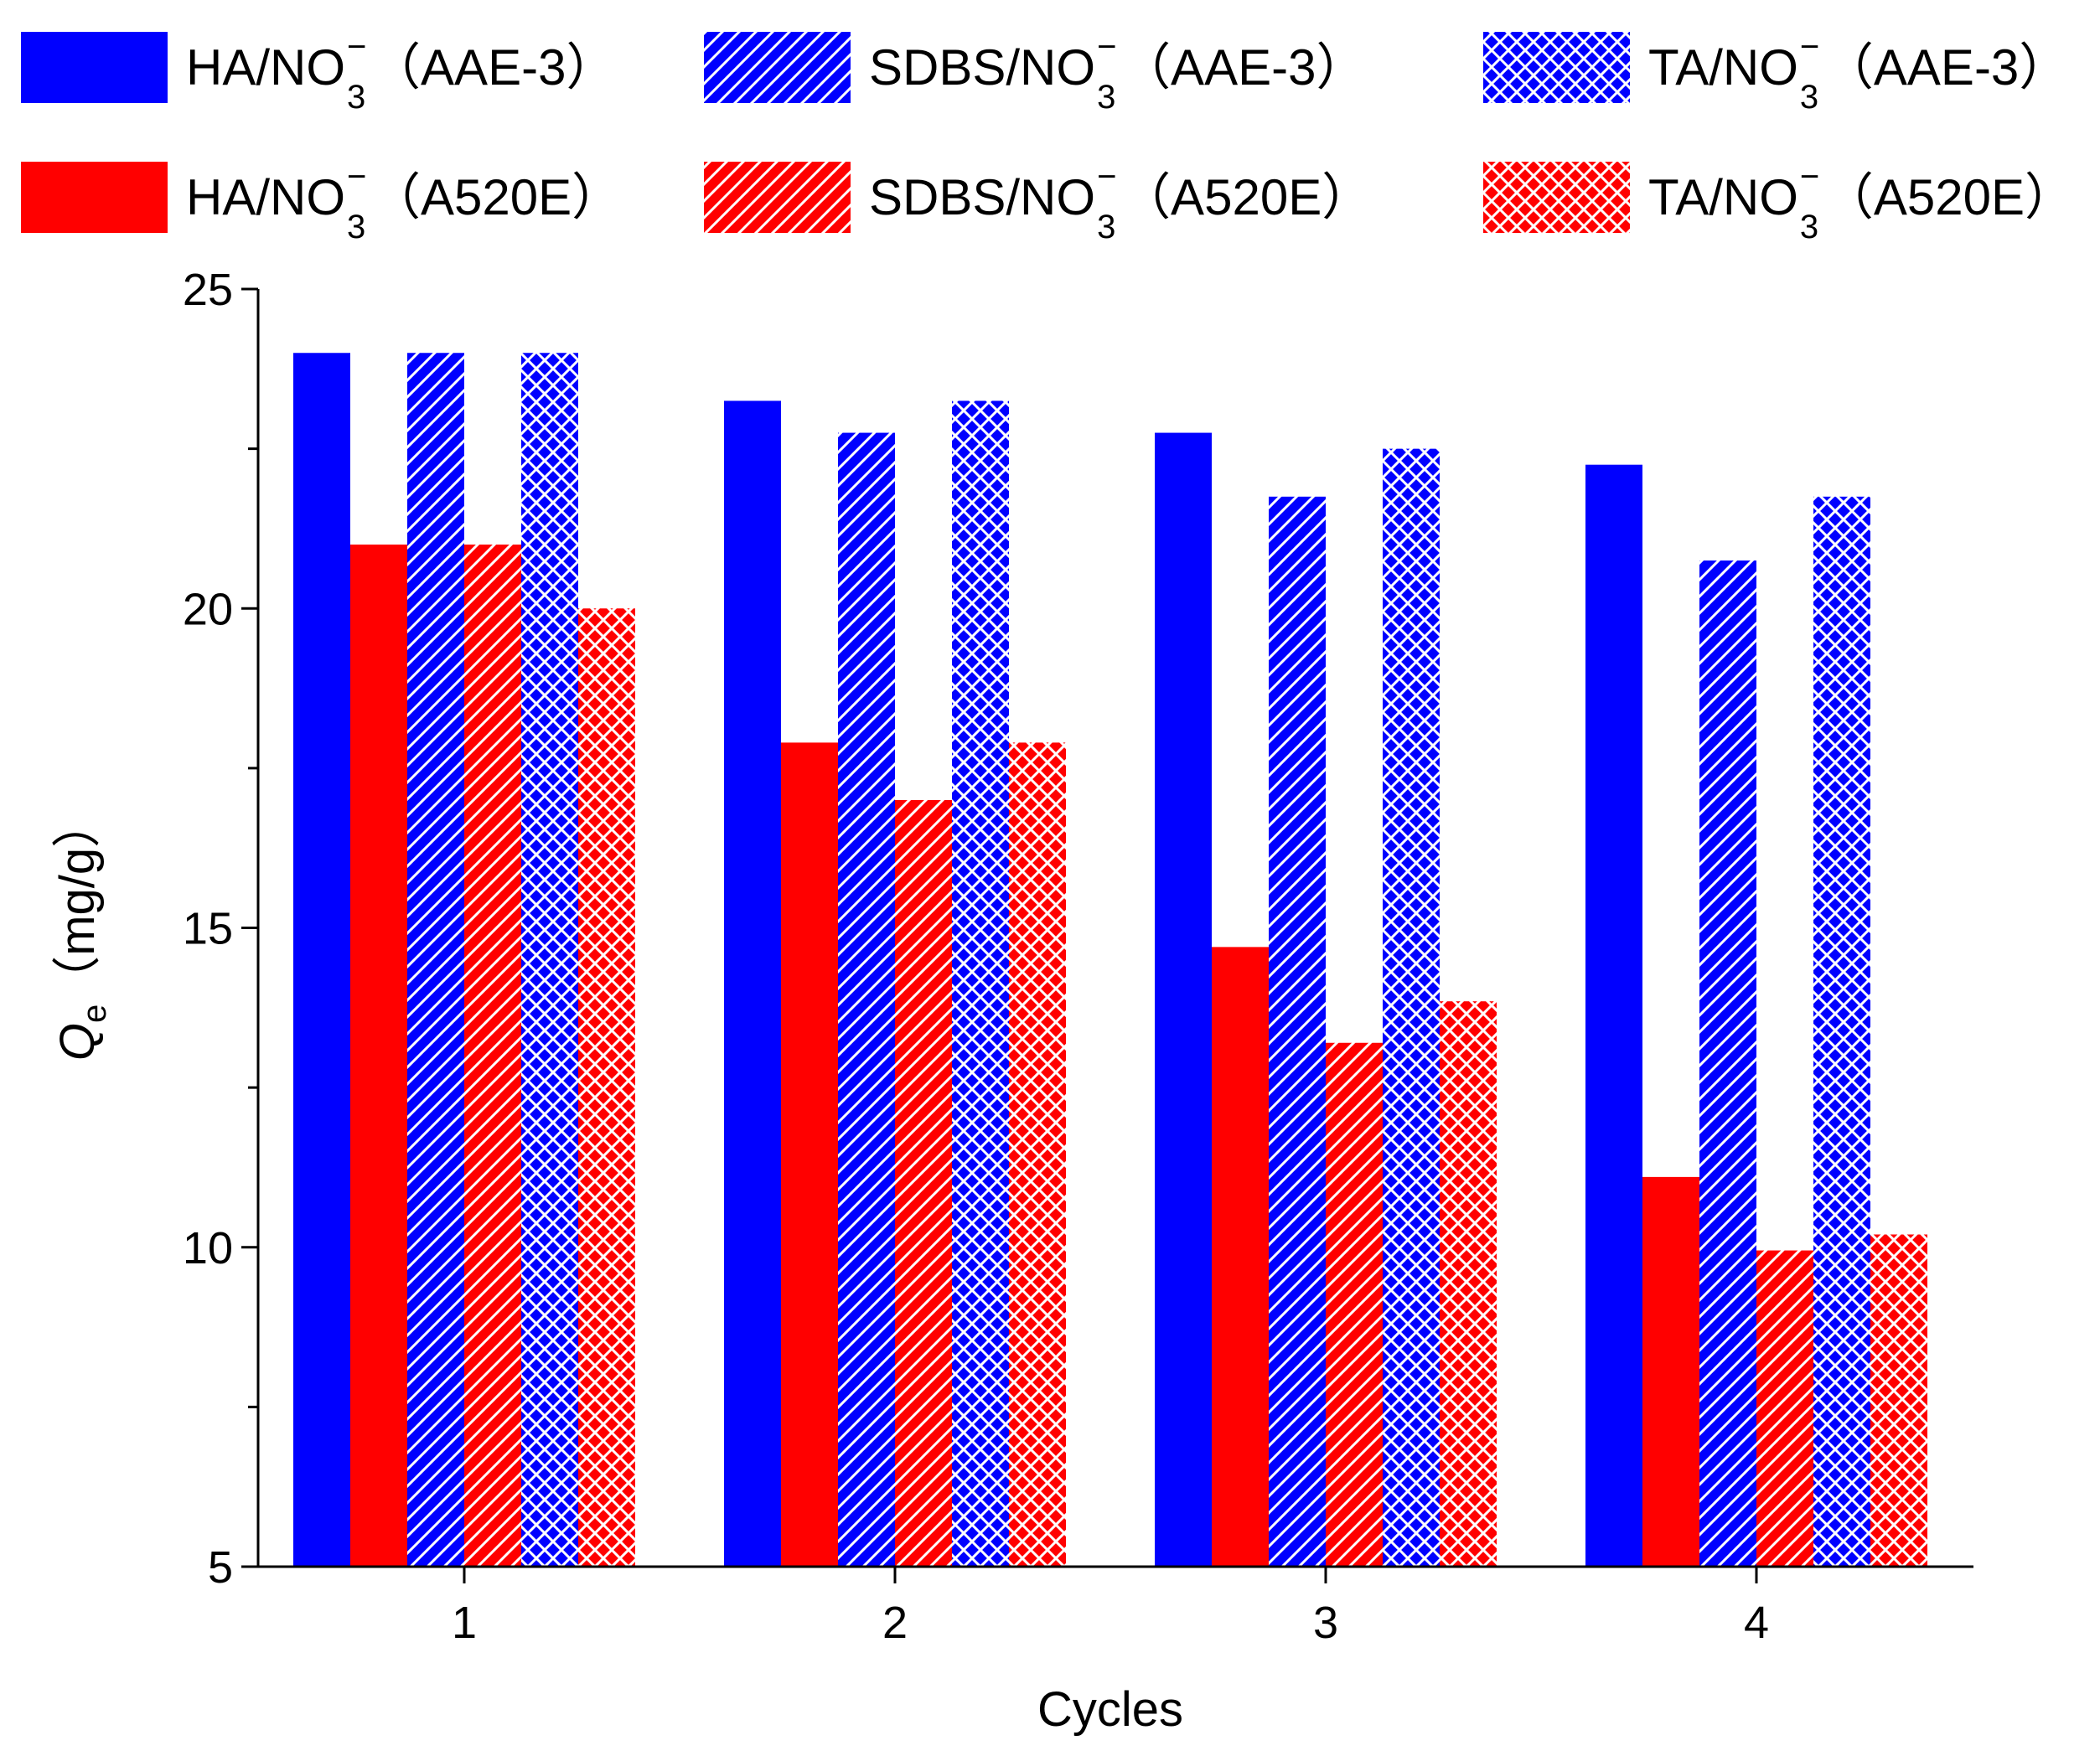  Describe the element at coordinates (1325, 1623) in the screenshot. I see `x-tick-label: 3` at that location.